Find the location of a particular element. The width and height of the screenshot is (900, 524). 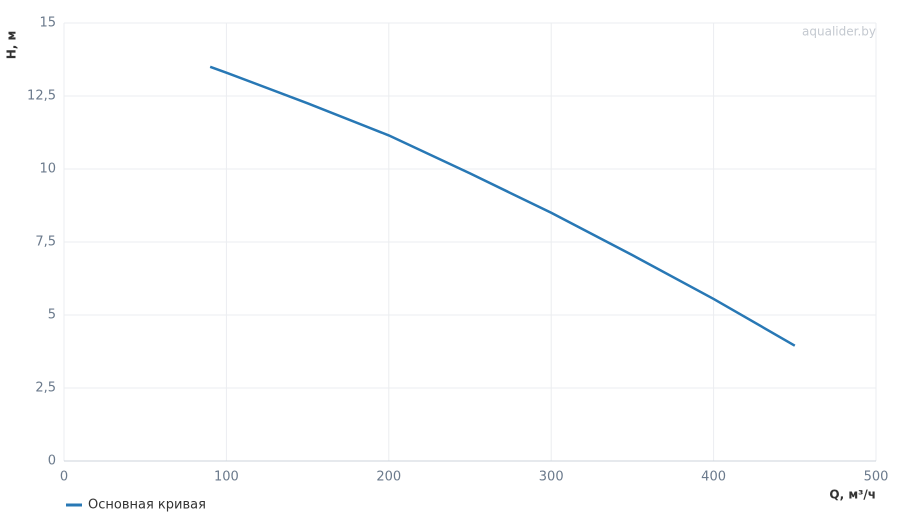

x-tick-label: 0 is located at coordinates (64, 477).